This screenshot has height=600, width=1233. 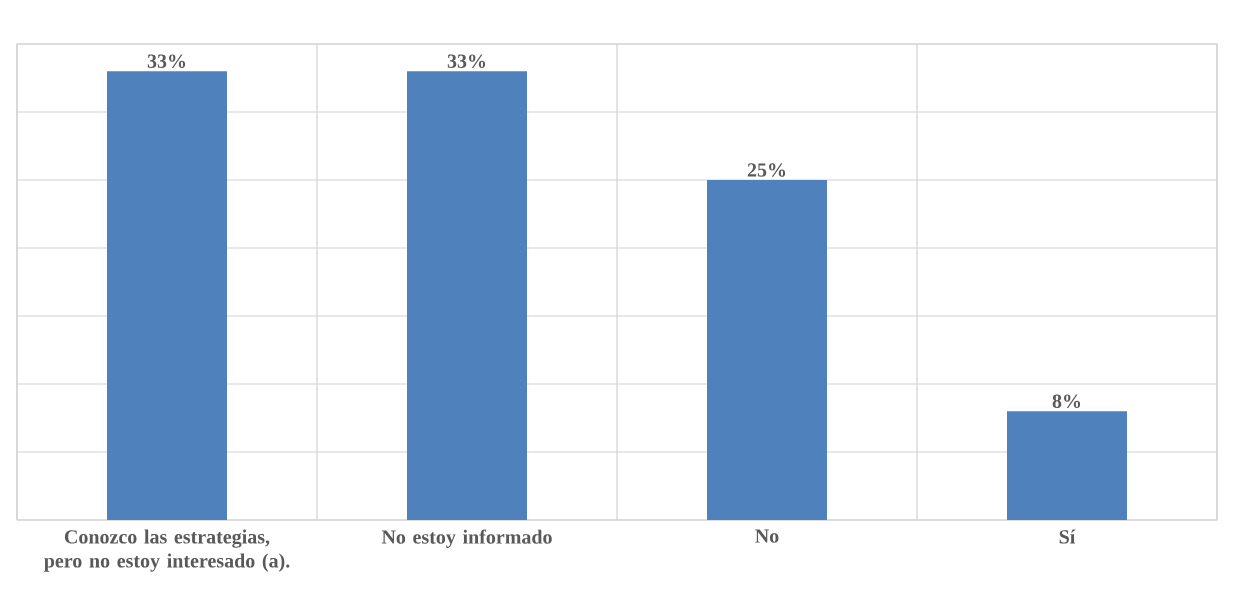 What do you see at coordinates (466, 538) in the screenshot?
I see `x-tick-label: No estoy informado` at bounding box center [466, 538].